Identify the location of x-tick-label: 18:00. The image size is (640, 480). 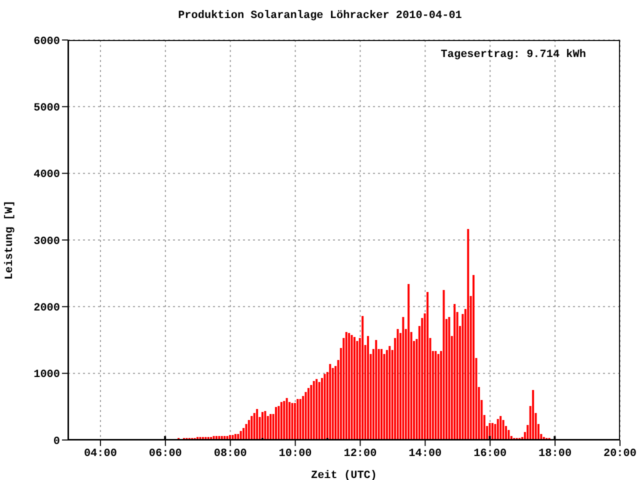
(555, 454).